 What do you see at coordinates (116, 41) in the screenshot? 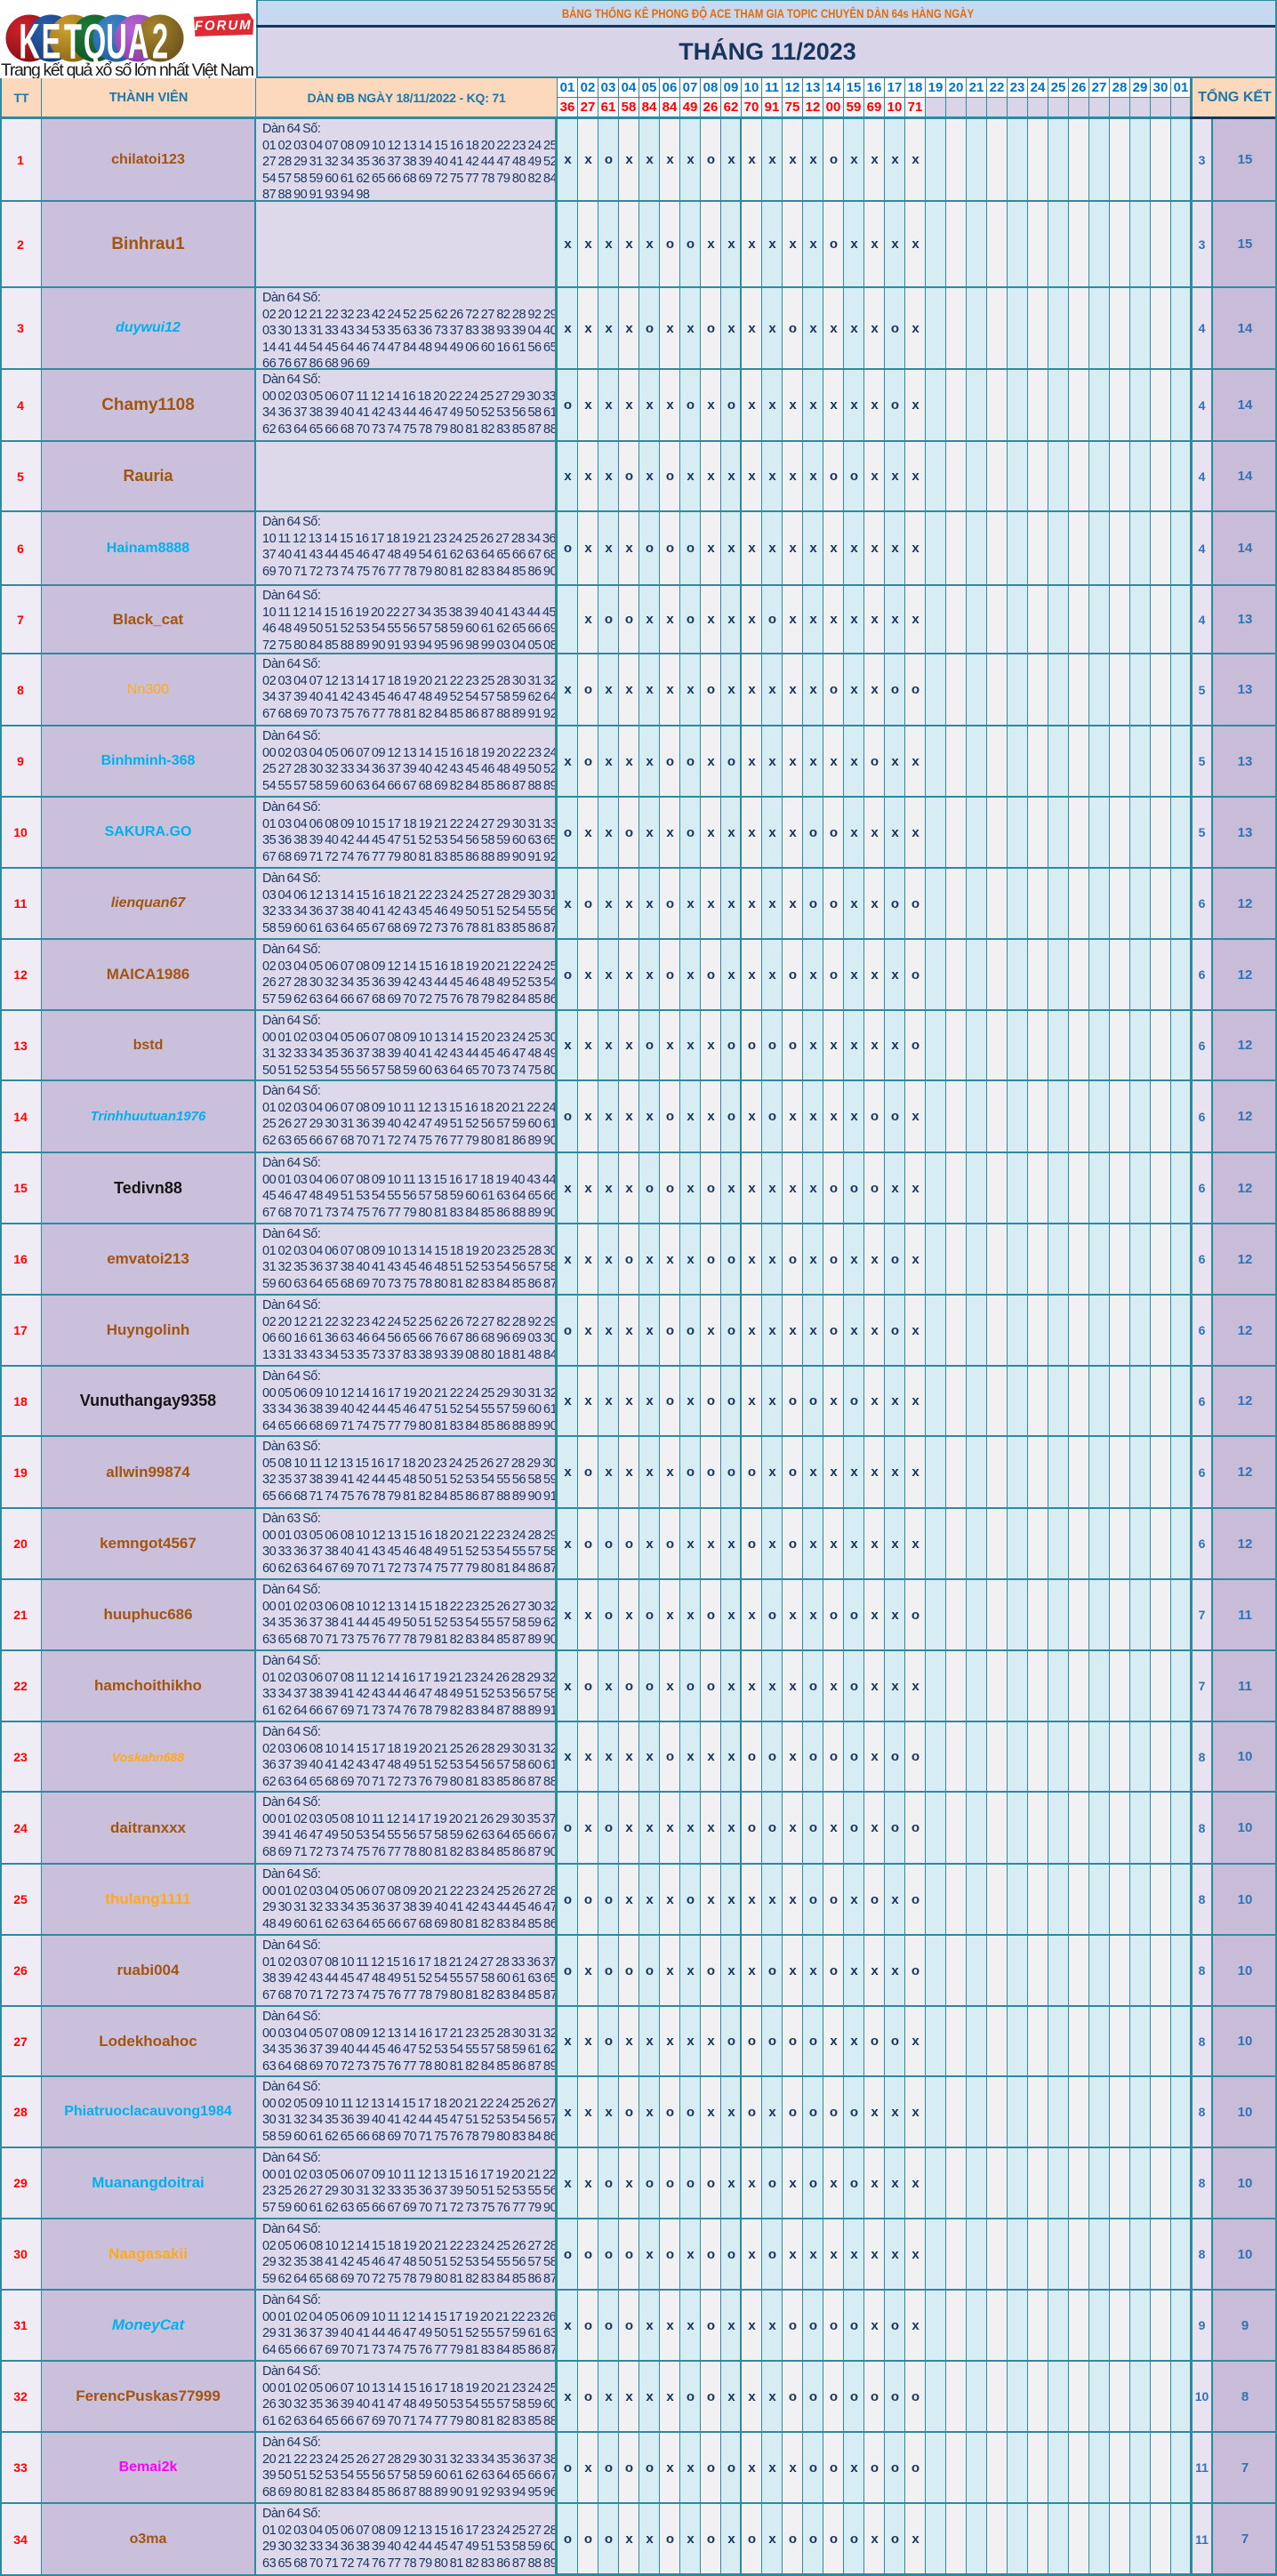
I see `svg-text: U` at bounding box center [116, 41].